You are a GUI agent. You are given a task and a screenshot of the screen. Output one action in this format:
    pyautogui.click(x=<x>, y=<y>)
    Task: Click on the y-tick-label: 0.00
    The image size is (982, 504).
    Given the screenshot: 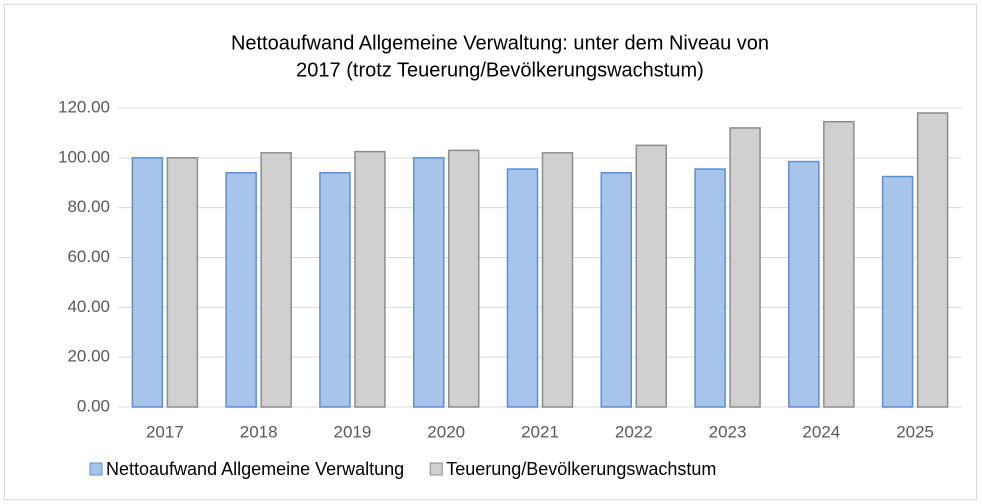 What is the action you would take?
    pyautogui.click(x=93, y=405)
    